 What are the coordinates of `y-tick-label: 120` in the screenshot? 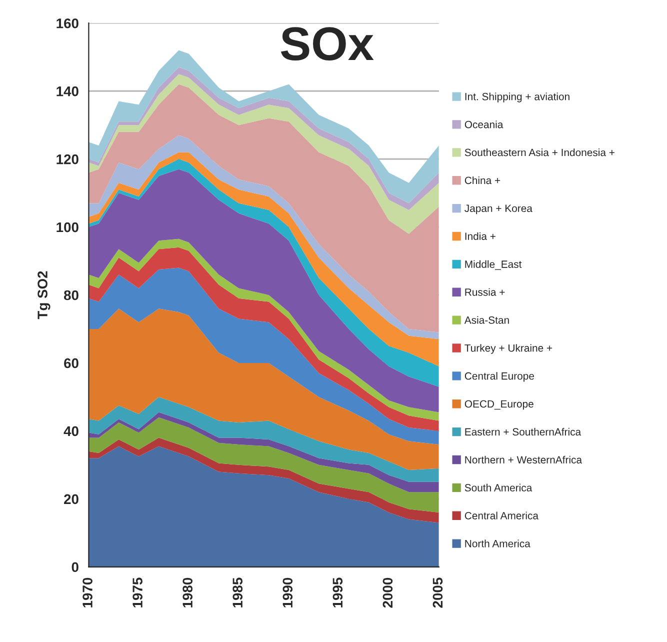 It's located at (67, 159).